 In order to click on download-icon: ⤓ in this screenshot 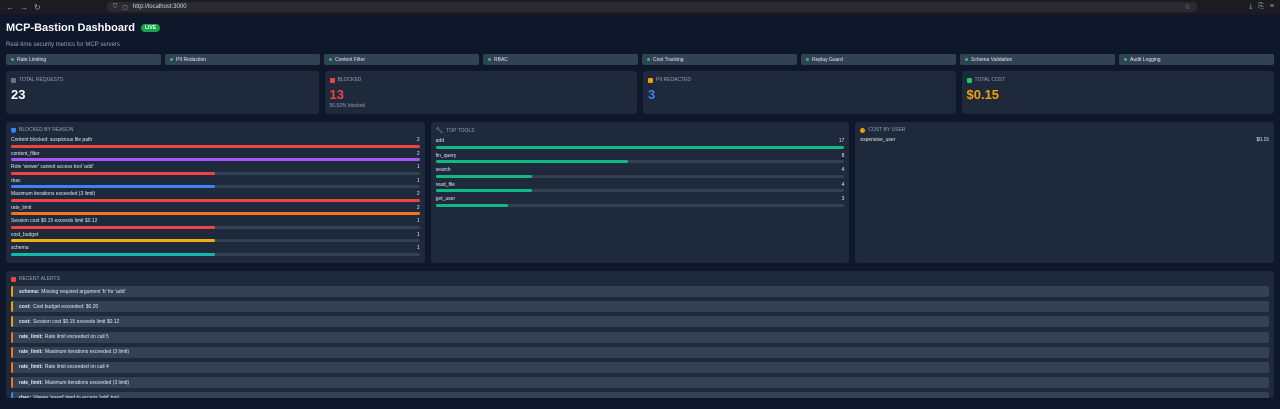, I will do `click(1251, 6)`.